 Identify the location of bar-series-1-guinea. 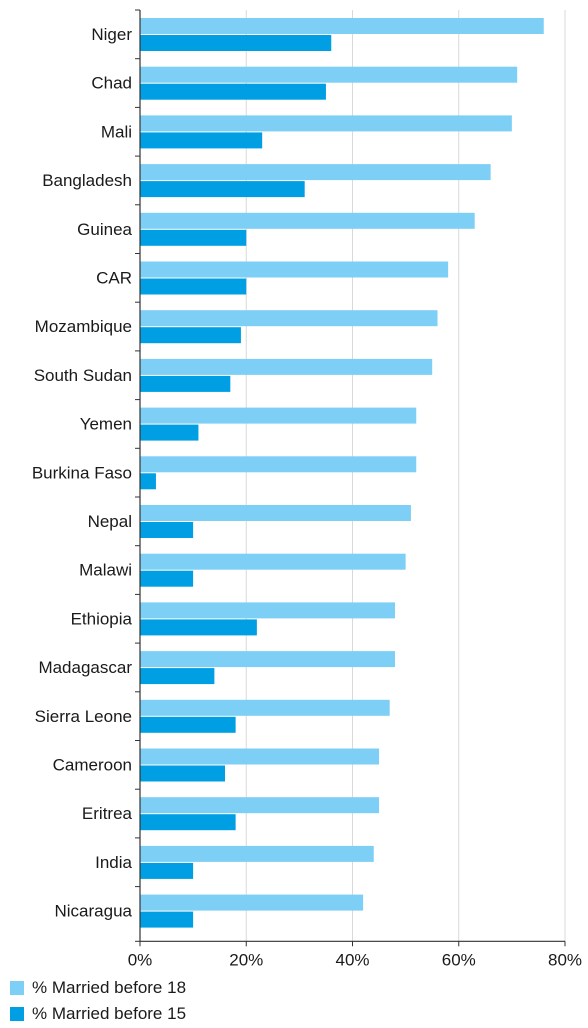
(307, 220).